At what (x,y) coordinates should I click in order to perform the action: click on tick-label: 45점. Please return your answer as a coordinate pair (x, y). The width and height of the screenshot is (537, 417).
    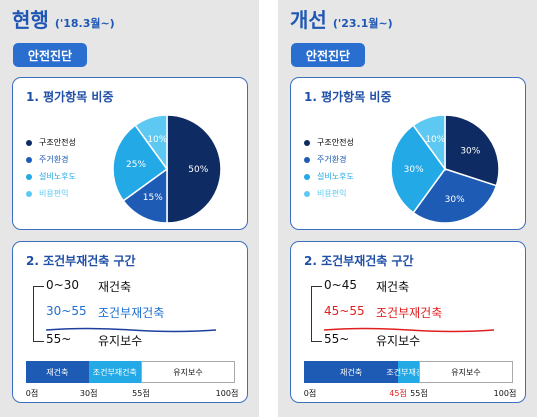
    Looking at the image, I should click on (398, 393).